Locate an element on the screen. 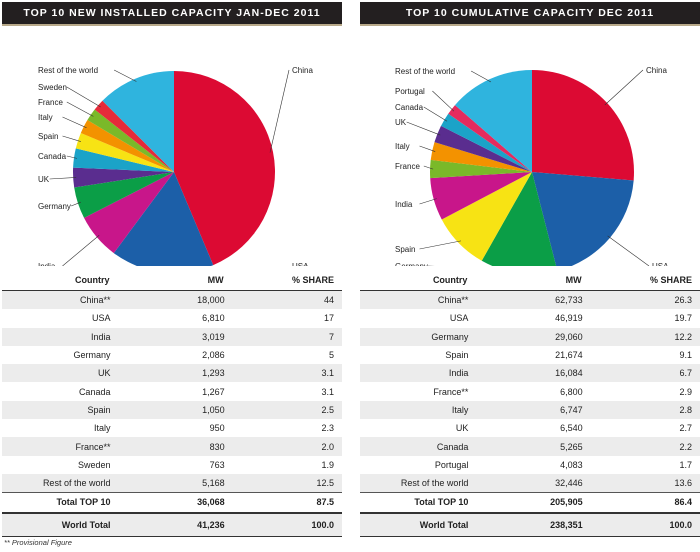 This screenshot has width=700, height=552. cell-mw: 41,236 is located at coordinates (167, 524).